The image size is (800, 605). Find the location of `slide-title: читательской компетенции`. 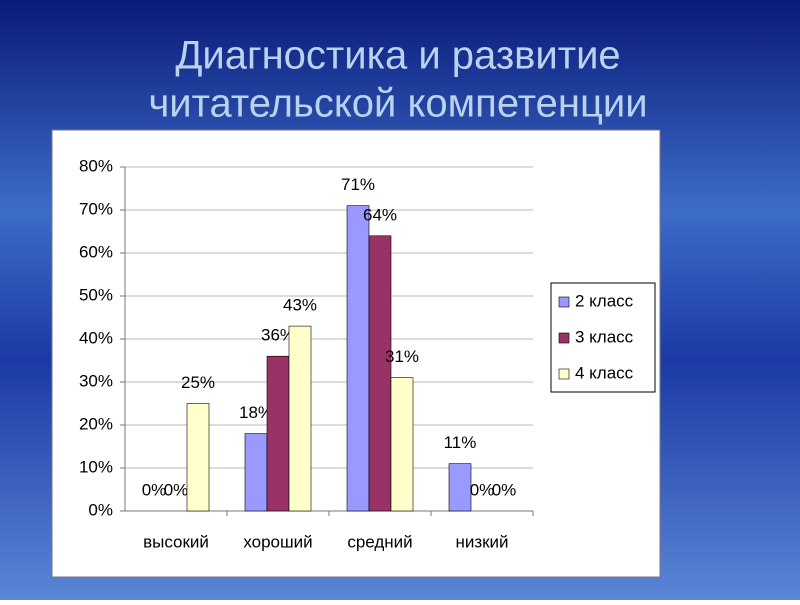

slide-title: читательской компетенции is located at coordinates (397, 104).